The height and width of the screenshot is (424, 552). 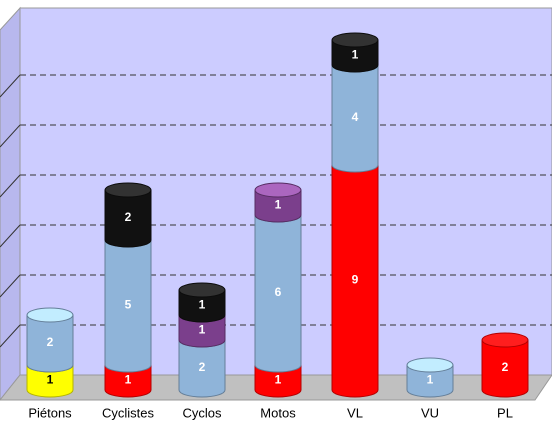 What do you see at coordinates (355, 412) in the screenshot?
I see `x-tick-label: VL` at bounding box center [355, 412].